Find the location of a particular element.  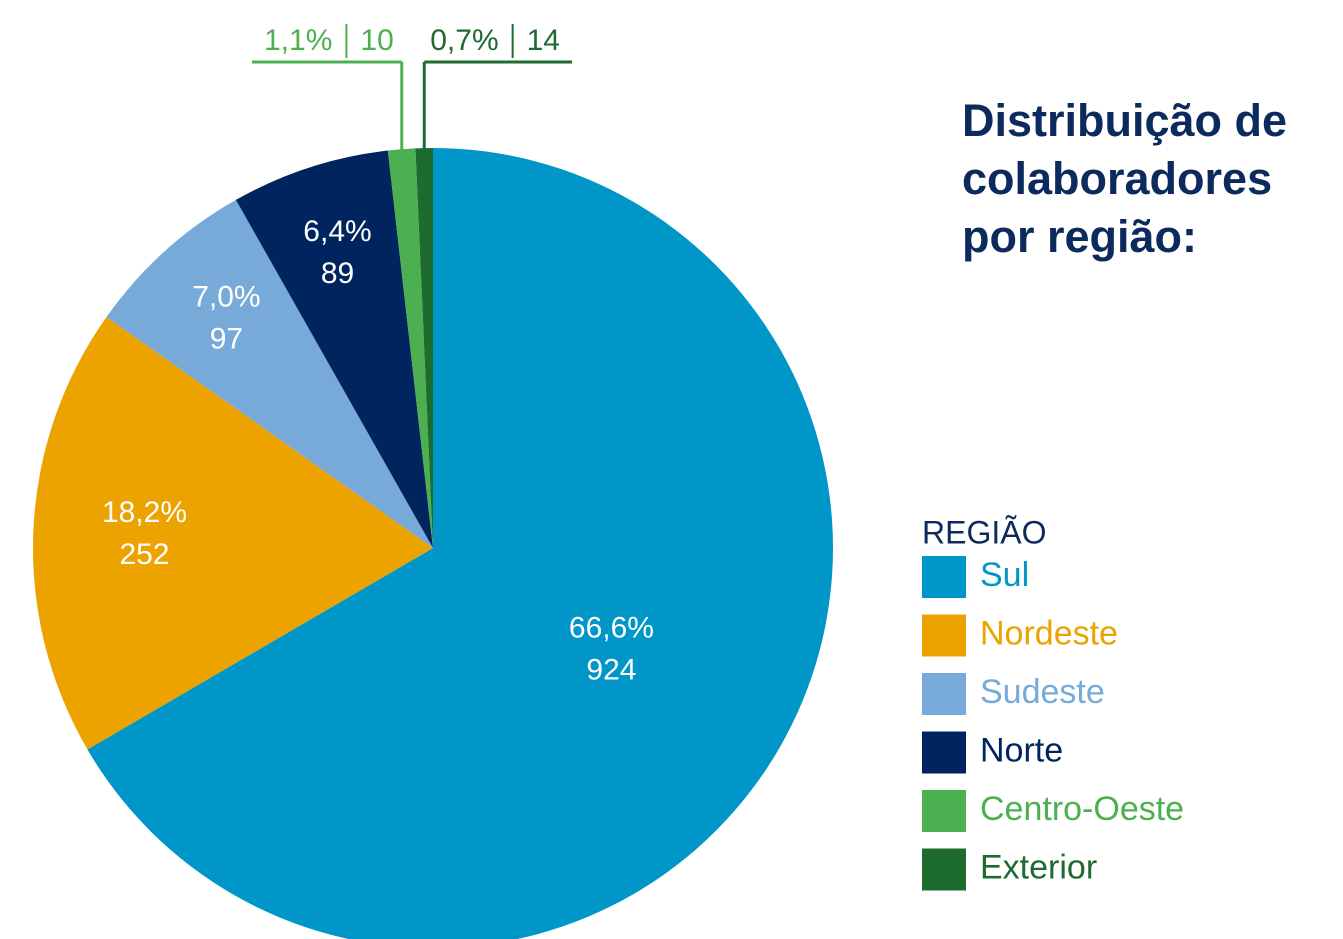

slice-label: 18,2% is located at coordinates (144, 512).